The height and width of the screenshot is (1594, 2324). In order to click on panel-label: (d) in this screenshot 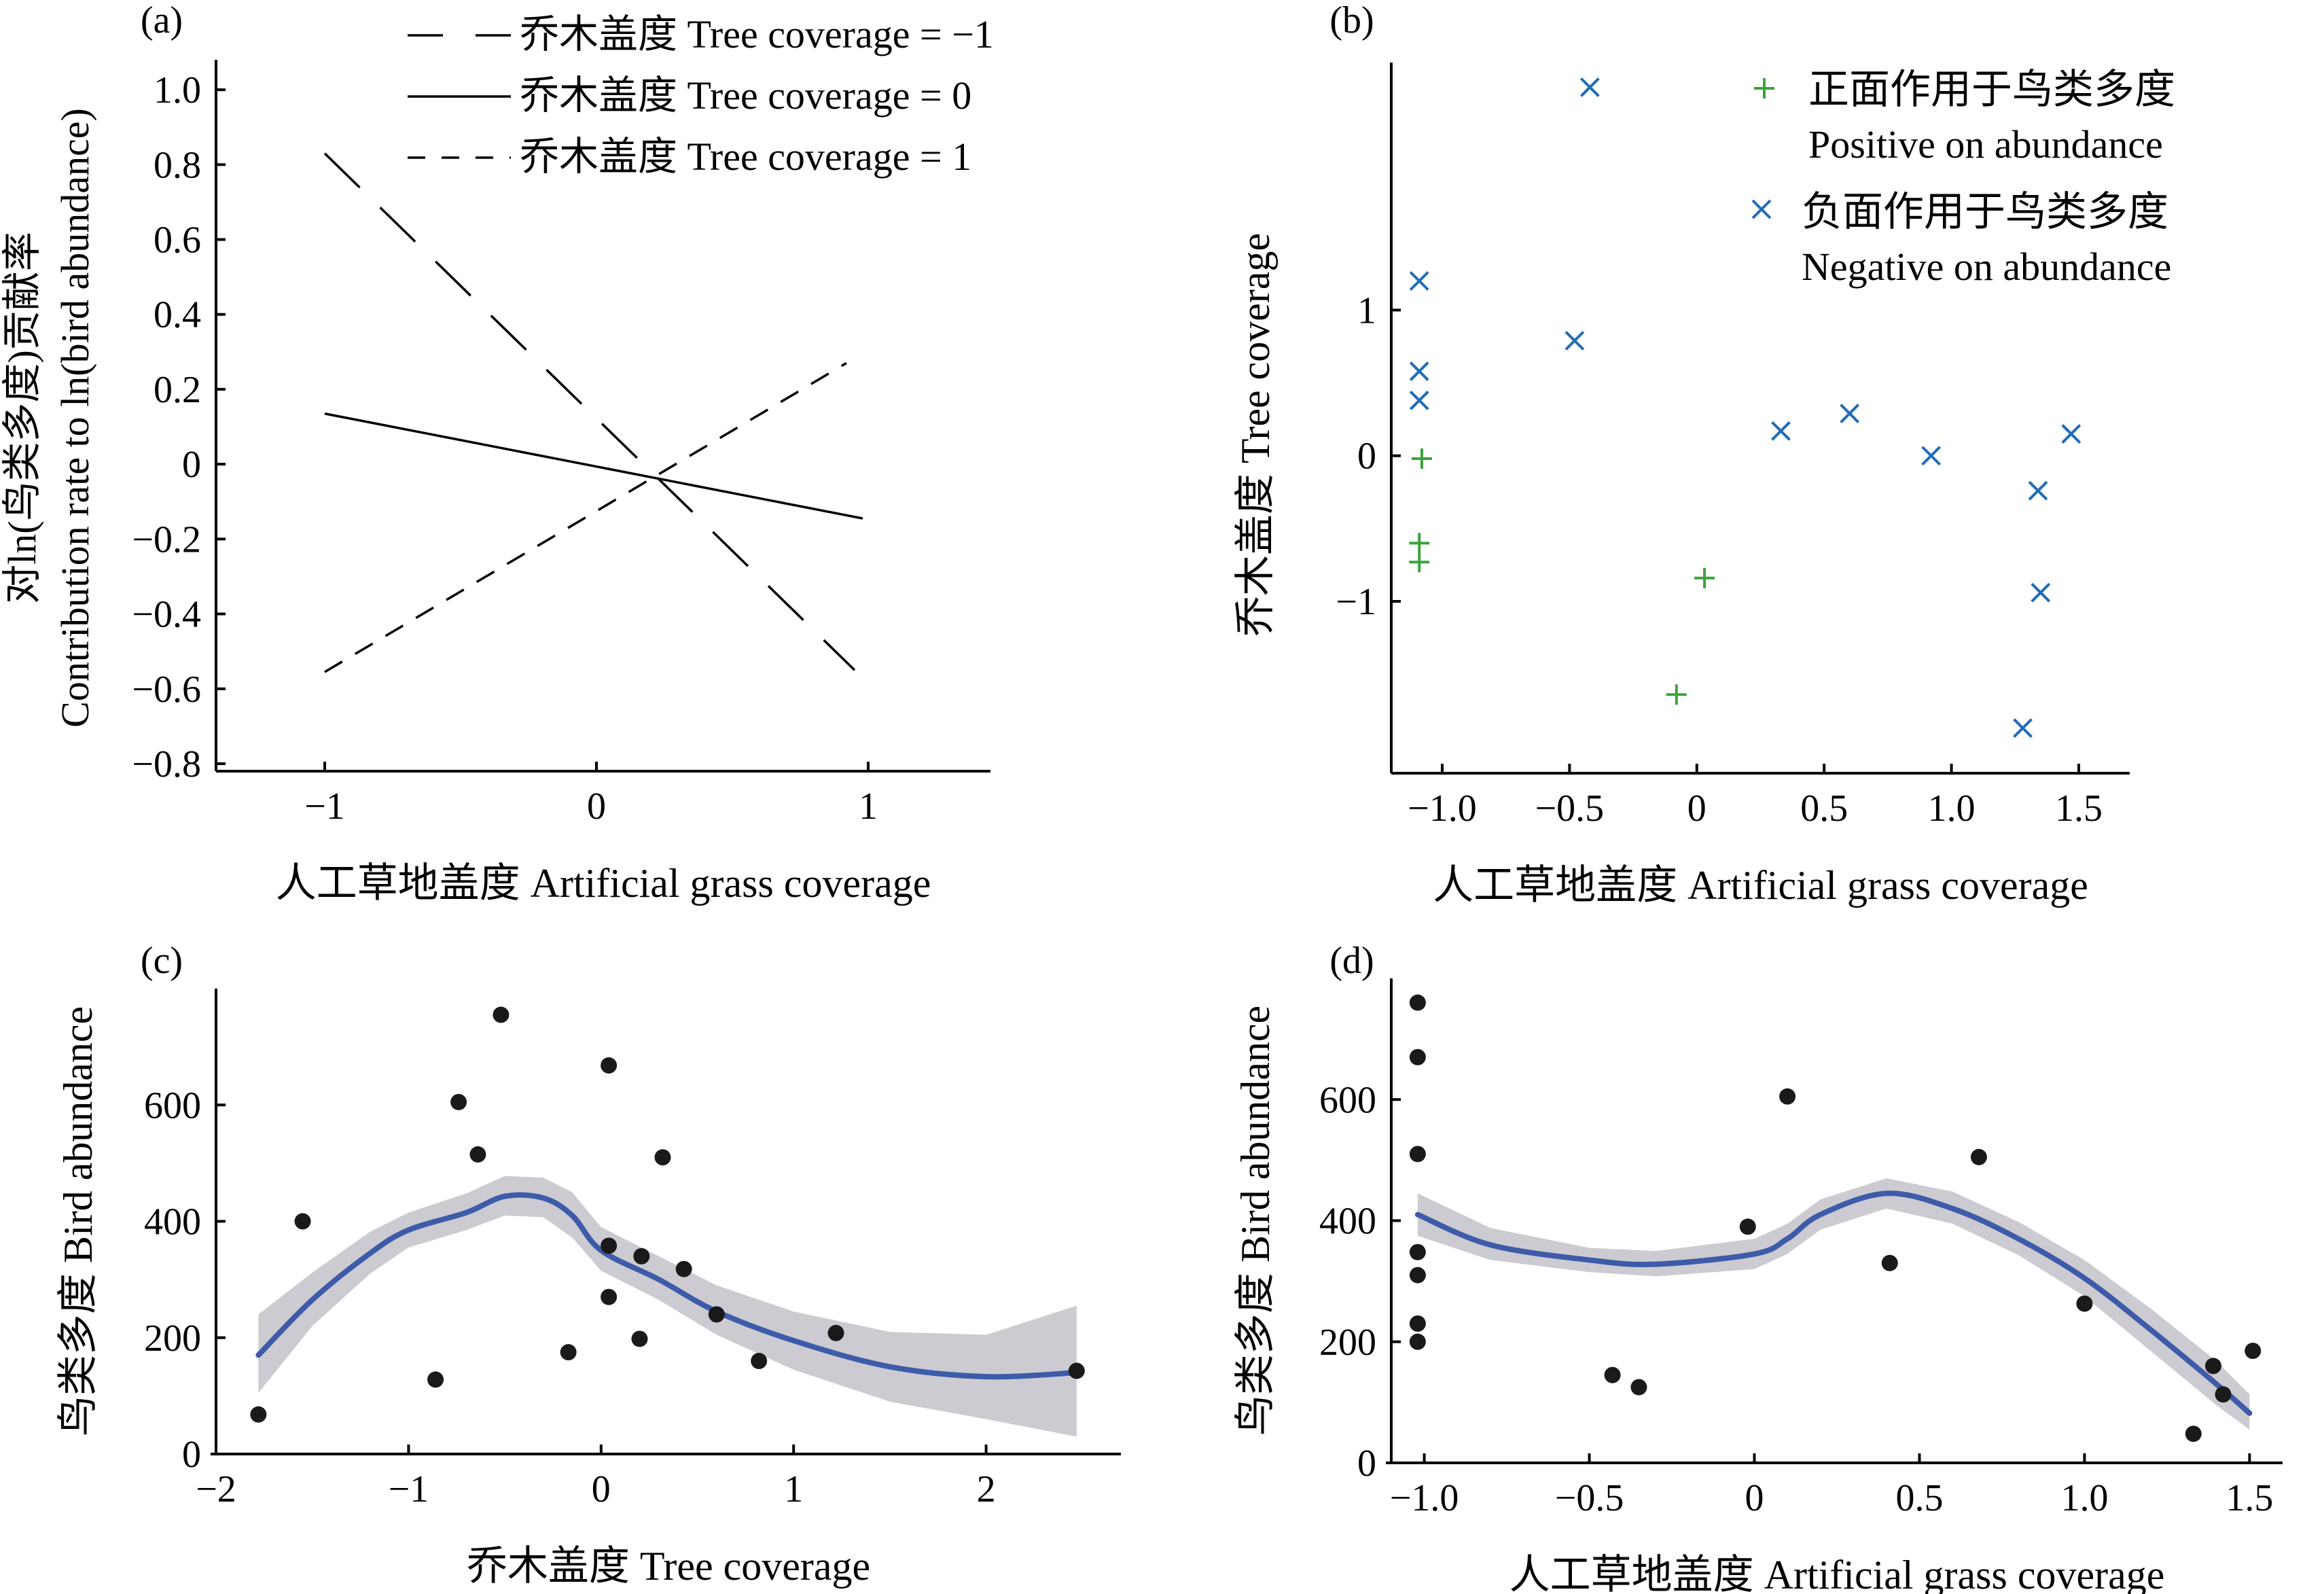, I will do `click(1352, 961)`.